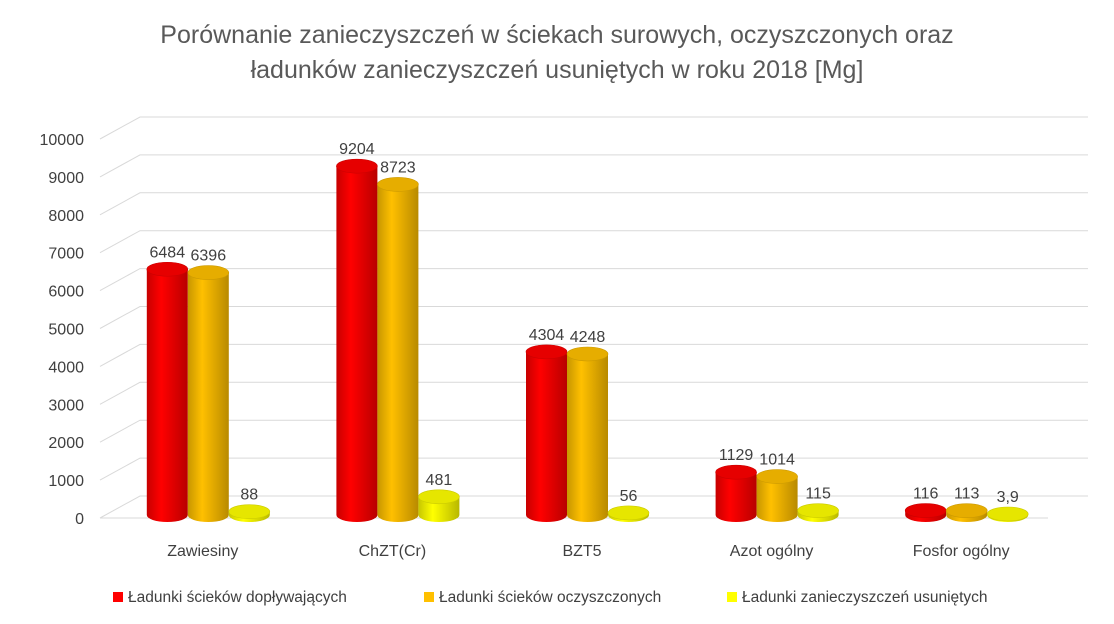  Describe the element at coordinates (202, 551) in the screenshot. I see `category-label: Zawiesiny` at that location.